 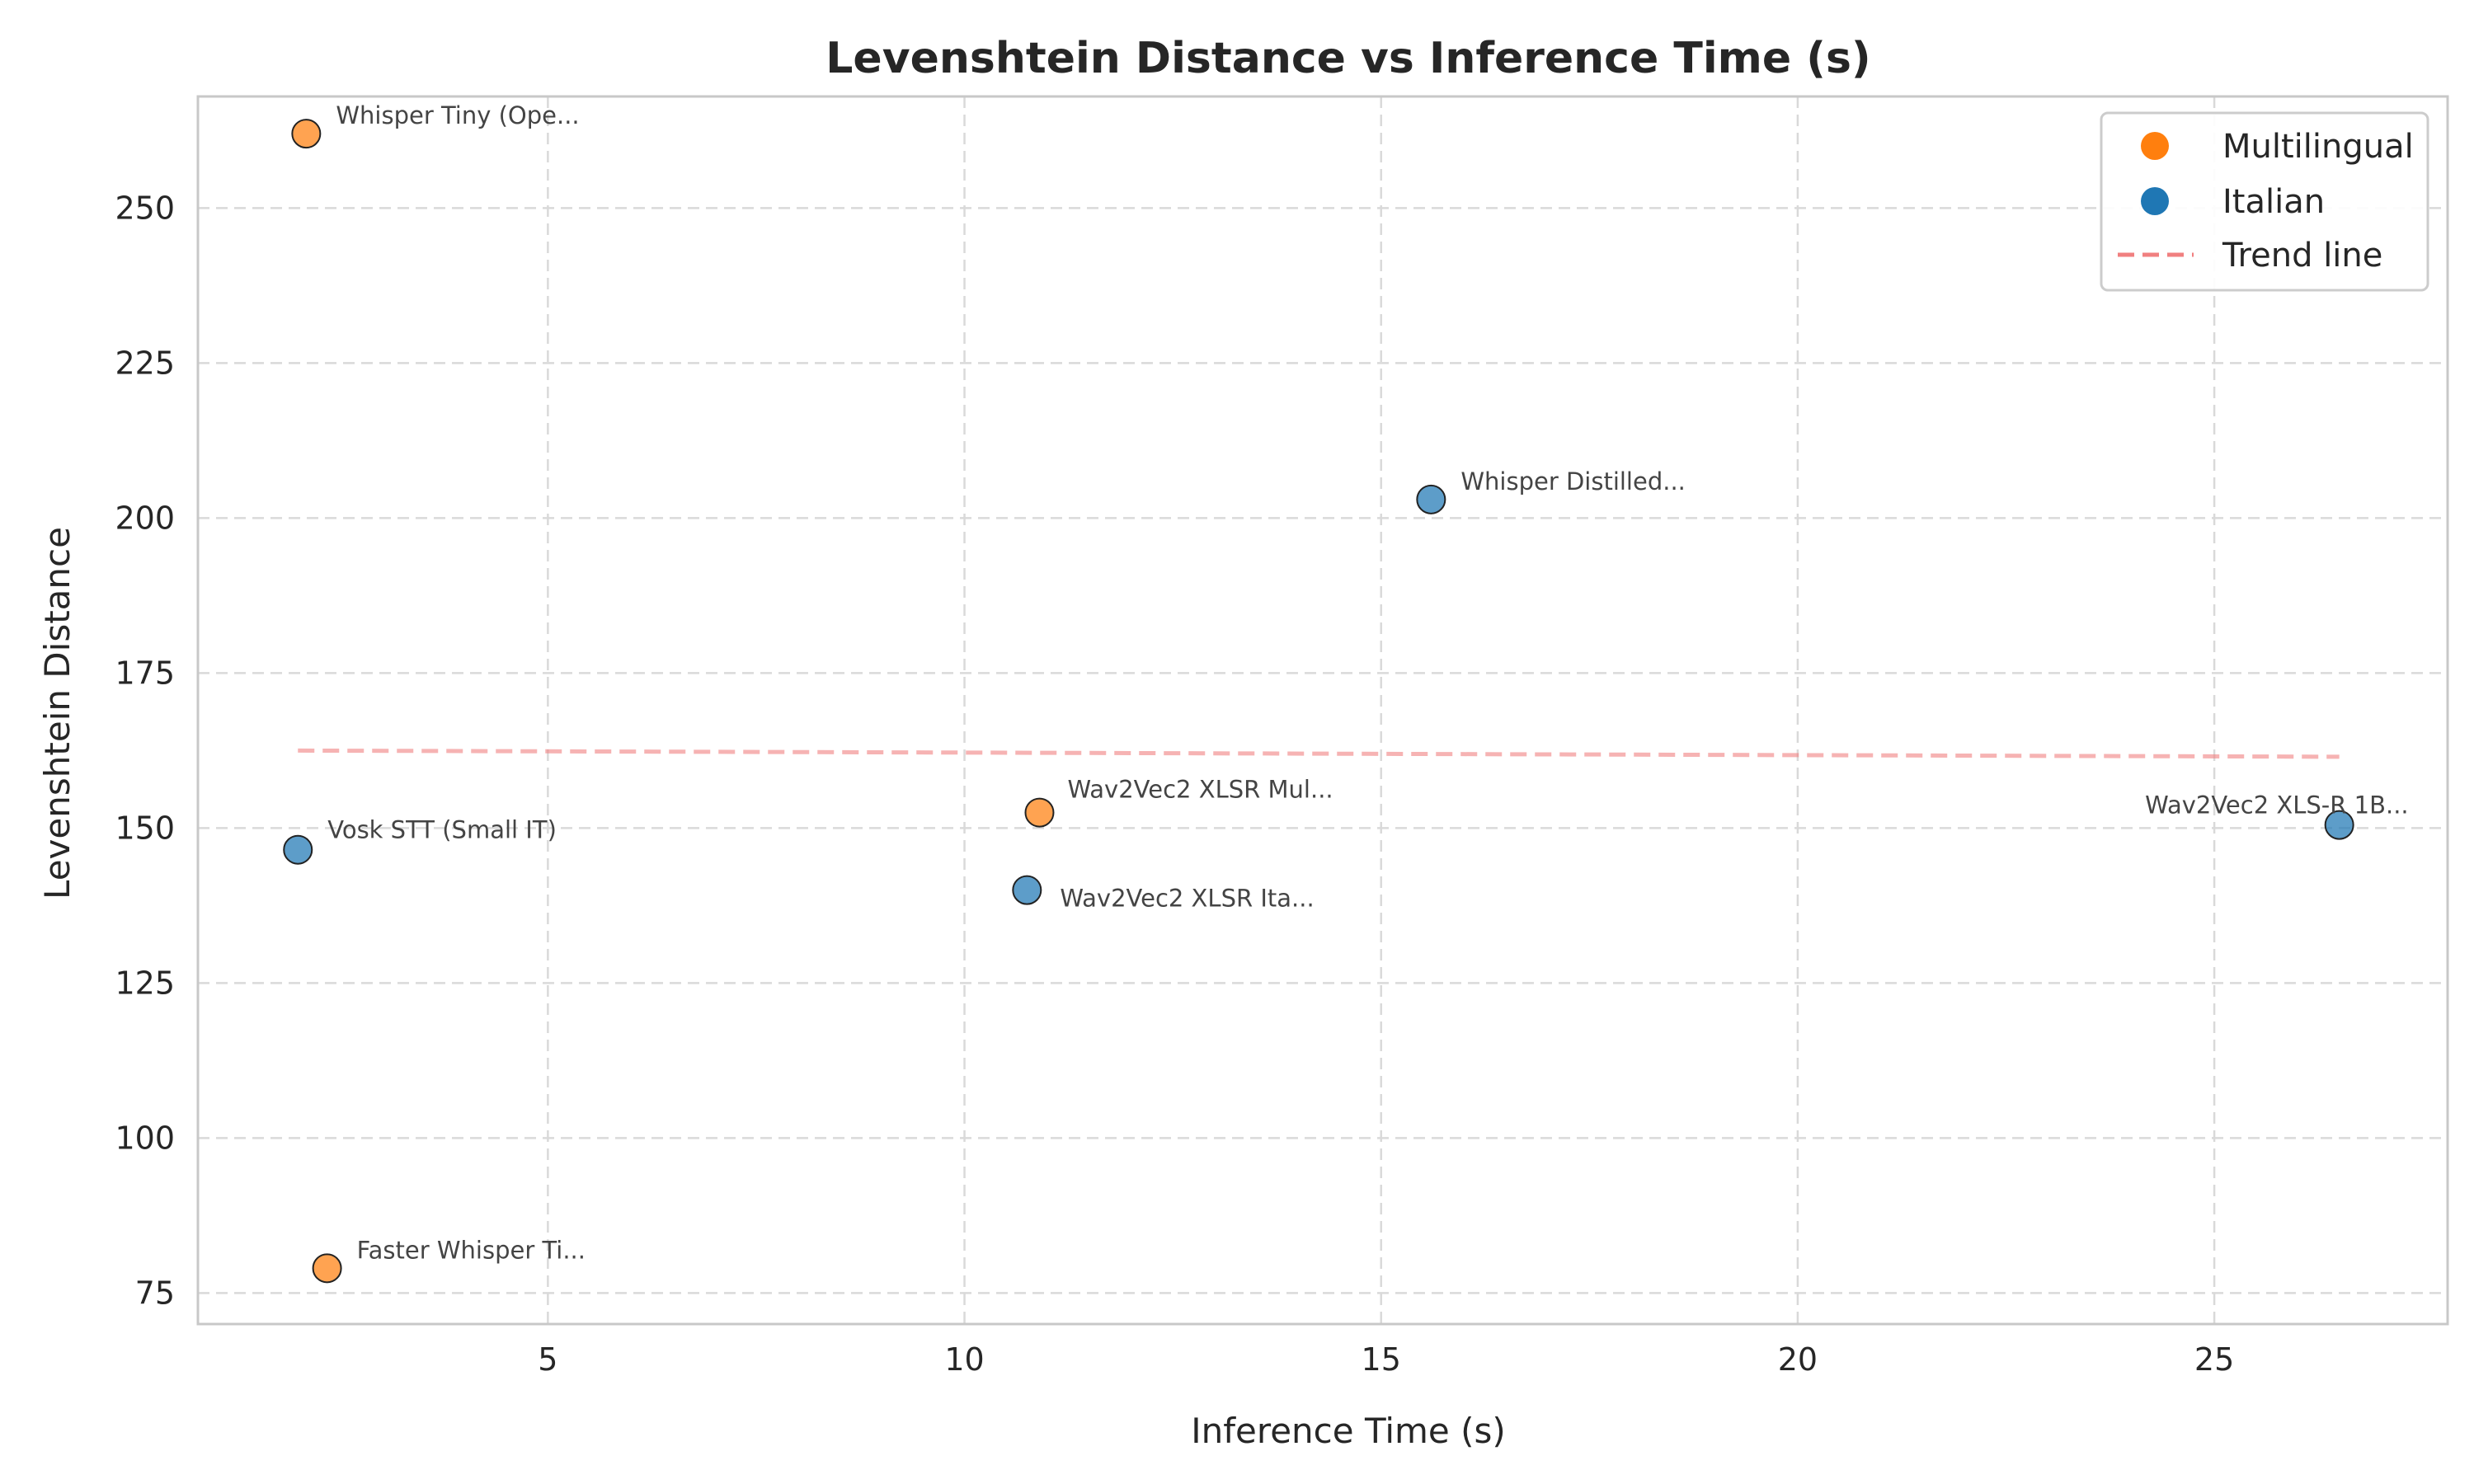 What do you see at coordinates (964, 1359) in the screenshot?
I see `x-tick-label: 10` at bounding box center [964, 1359].